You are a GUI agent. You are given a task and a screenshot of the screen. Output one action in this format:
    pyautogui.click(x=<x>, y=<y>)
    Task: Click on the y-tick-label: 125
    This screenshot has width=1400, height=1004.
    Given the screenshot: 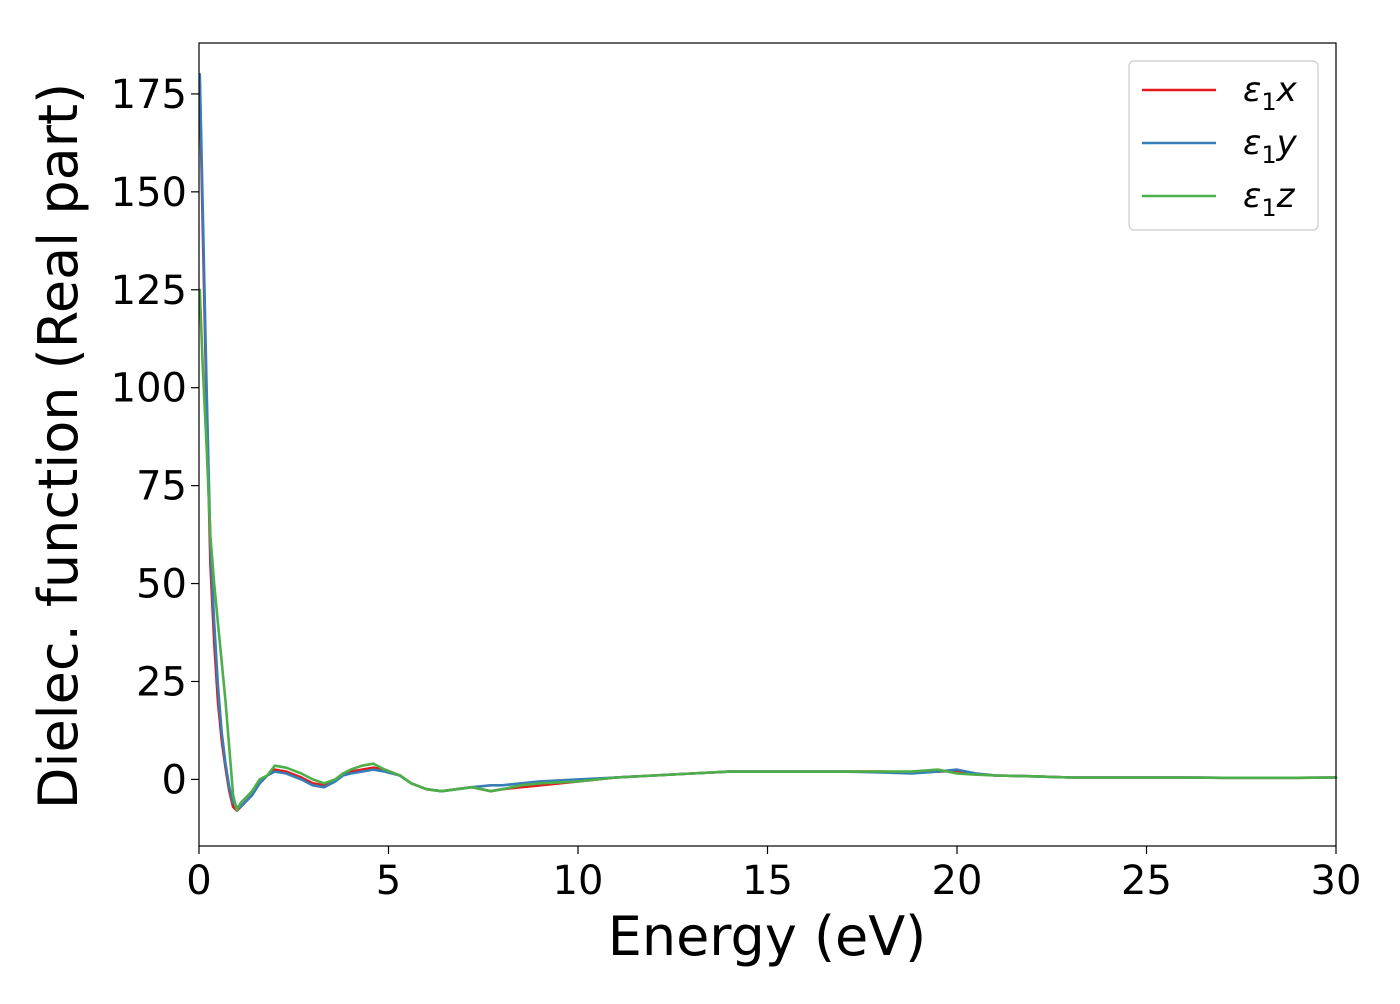 What is the action you would take?
    pyautogui.click(x=149, y=291)
    